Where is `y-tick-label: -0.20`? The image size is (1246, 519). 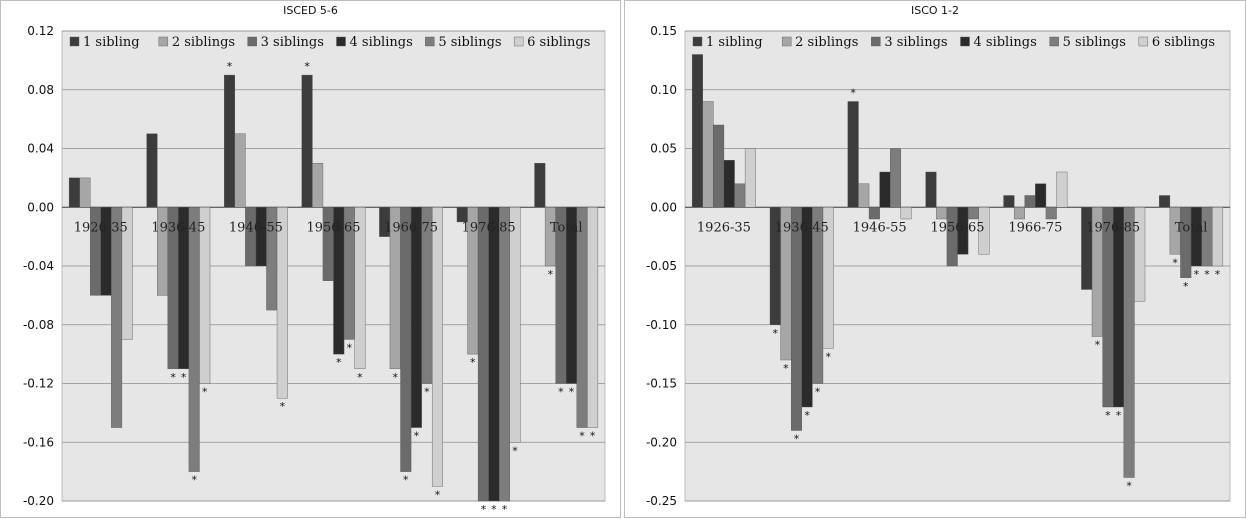 y-tick-label: -0.20 is located at coordinates (661, 442).